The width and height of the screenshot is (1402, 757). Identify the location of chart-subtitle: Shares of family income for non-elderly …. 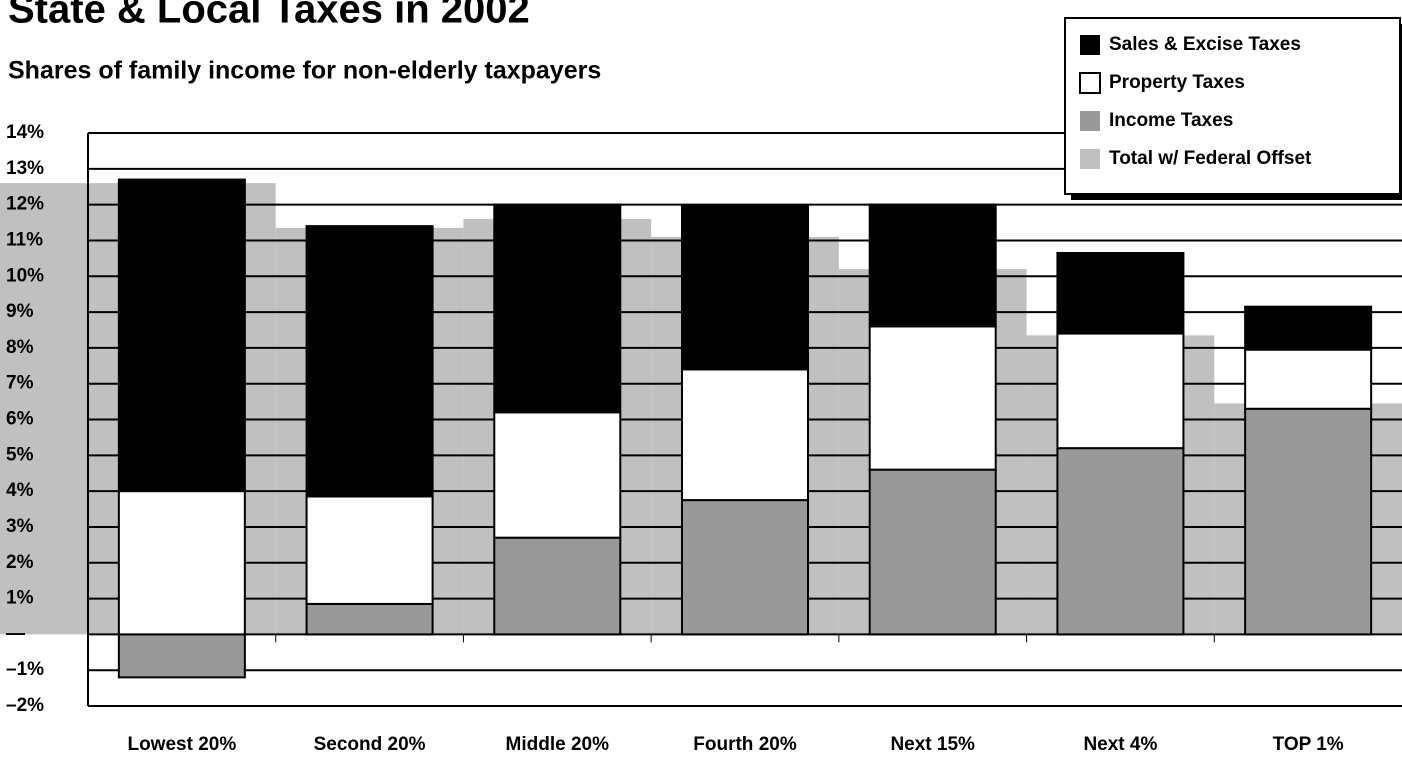
(304, 71).